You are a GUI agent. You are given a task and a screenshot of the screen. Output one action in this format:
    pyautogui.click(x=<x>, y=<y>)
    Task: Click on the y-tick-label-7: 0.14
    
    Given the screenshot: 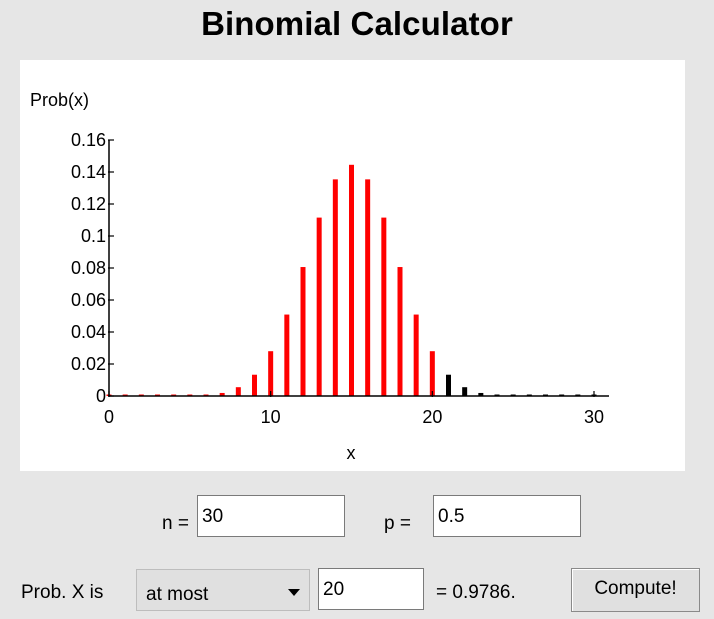 What is the action you would take?
    pyautogui.click(x=88, y=172)
    